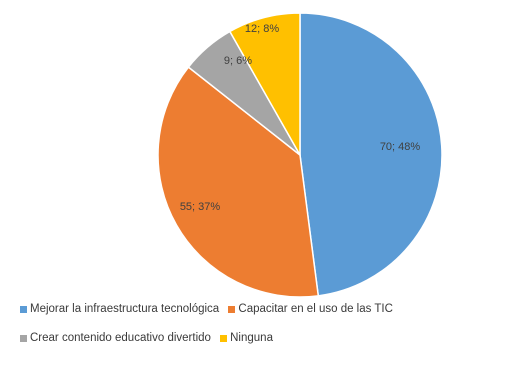  Describe the element at coordinates (251, 338) in the screenshot. I see `legend-label-ninguna: Ninguna` at that location.